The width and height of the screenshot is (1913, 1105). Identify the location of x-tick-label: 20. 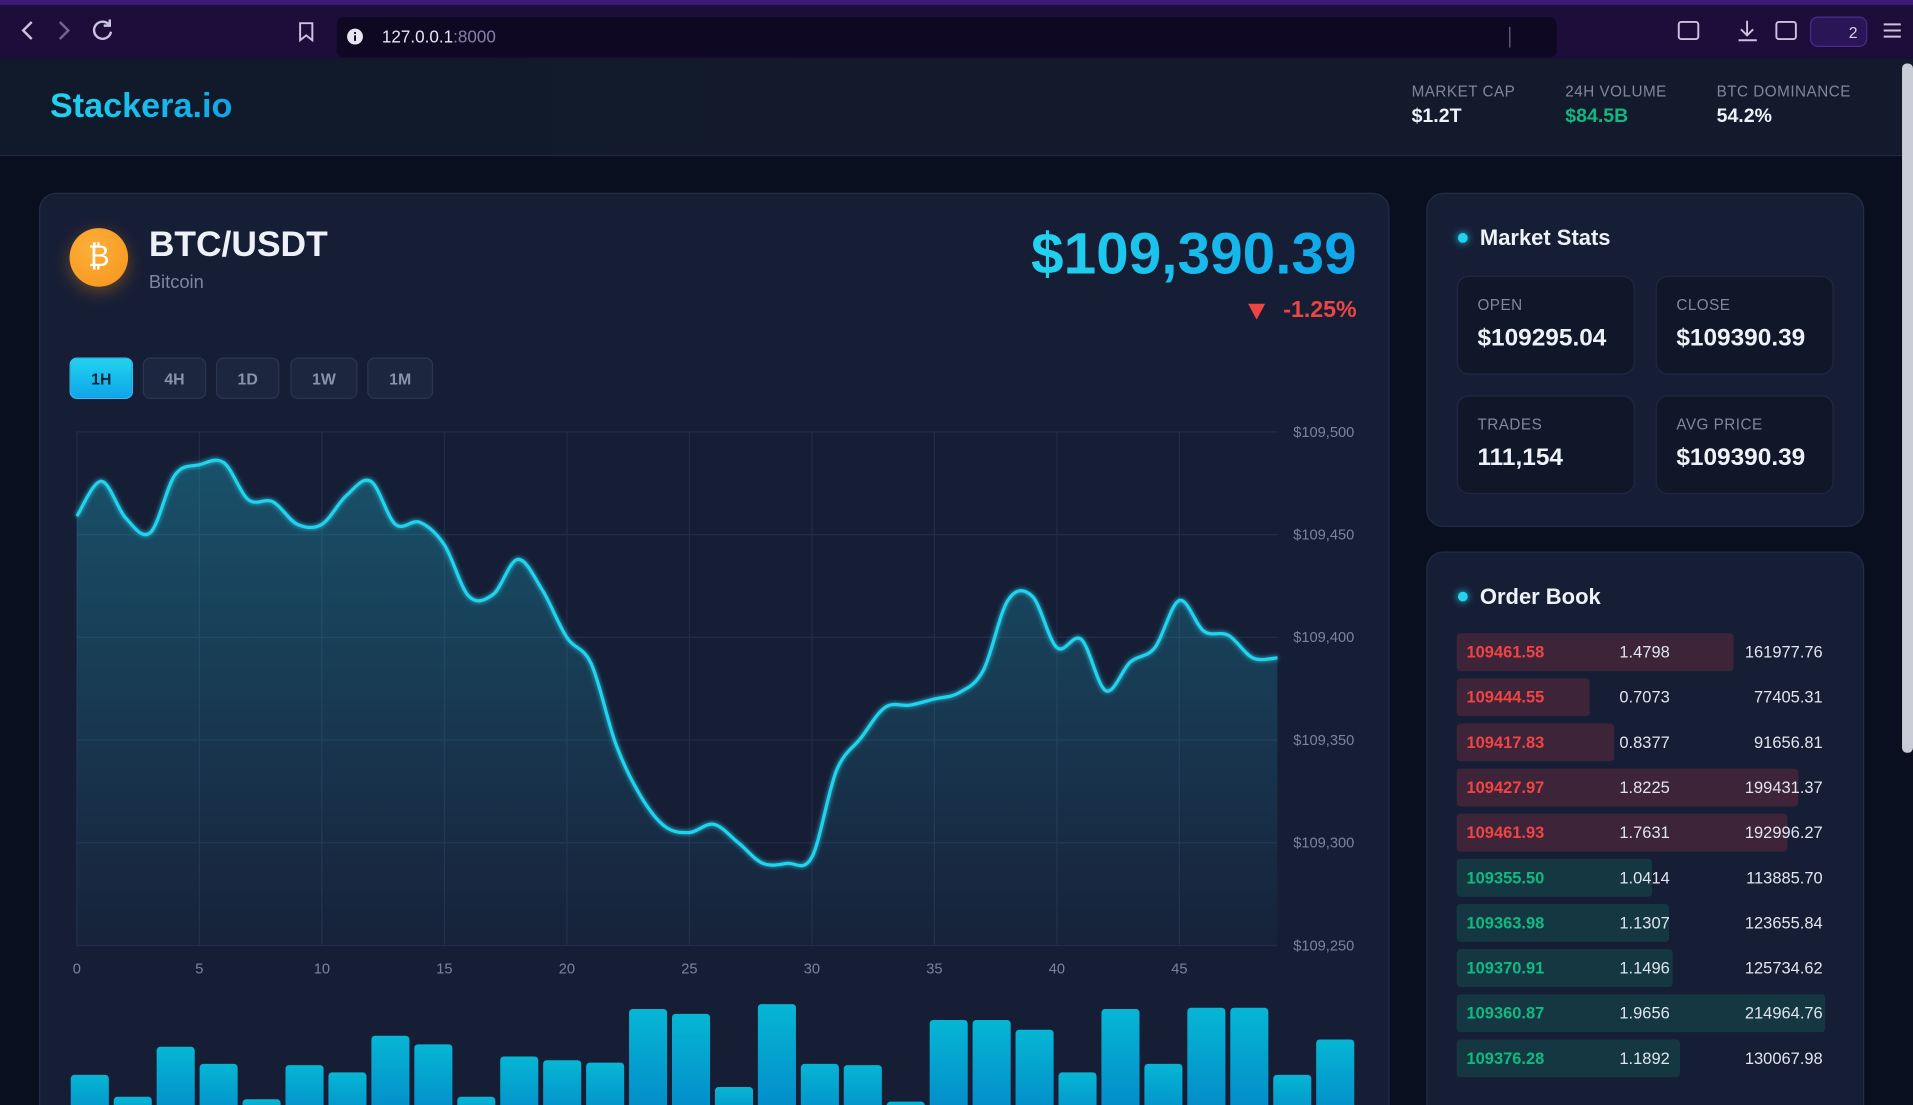
(567, 970).